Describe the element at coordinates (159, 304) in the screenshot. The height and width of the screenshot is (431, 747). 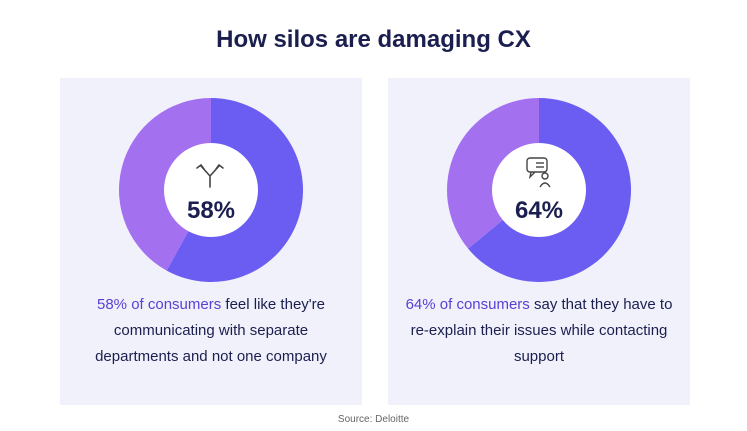
I see `caption-highlight: 58% of consumers` at that location.